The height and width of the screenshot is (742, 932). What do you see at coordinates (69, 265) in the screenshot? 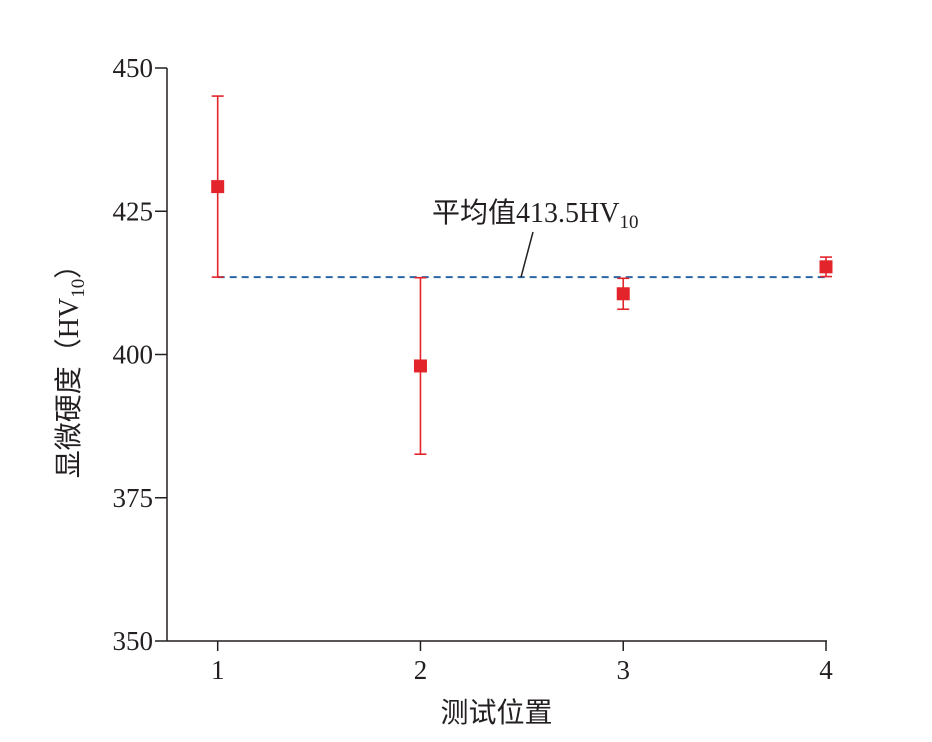
I see `y-axis-label-end: ）` at bounding box center [69, 265].